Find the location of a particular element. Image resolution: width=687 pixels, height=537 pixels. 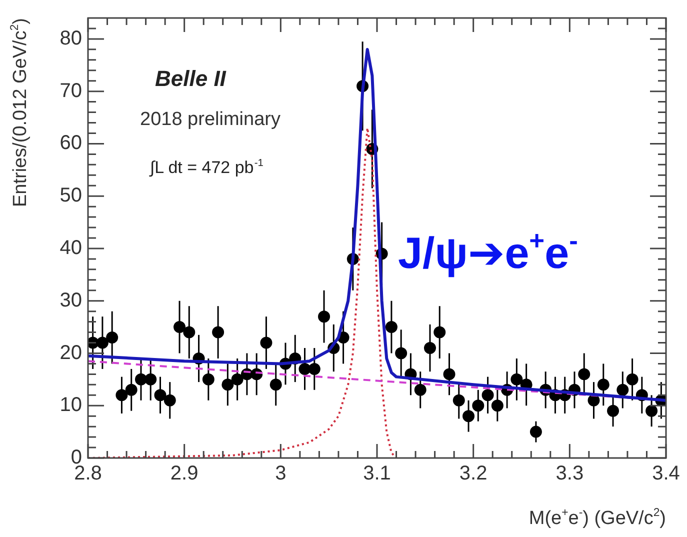

x-tick-label: 3.1 is located at coordinates (377, 473).